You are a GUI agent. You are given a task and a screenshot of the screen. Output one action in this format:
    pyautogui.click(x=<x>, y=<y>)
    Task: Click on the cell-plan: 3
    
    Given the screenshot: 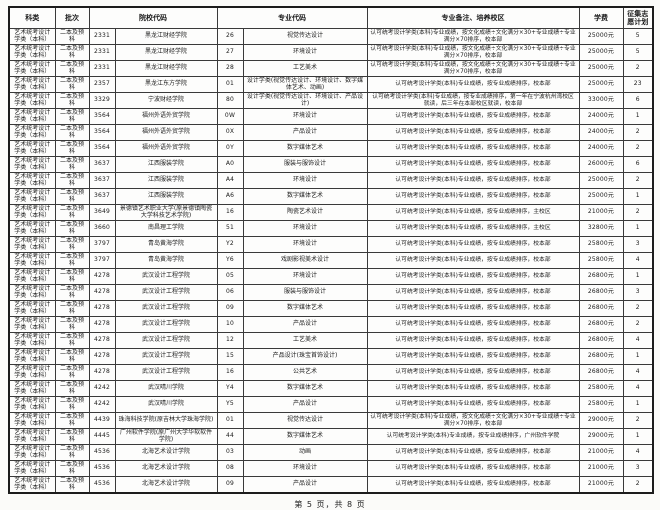 What is the action you would take?
    pyautogui.click(x=638, y=468)
    